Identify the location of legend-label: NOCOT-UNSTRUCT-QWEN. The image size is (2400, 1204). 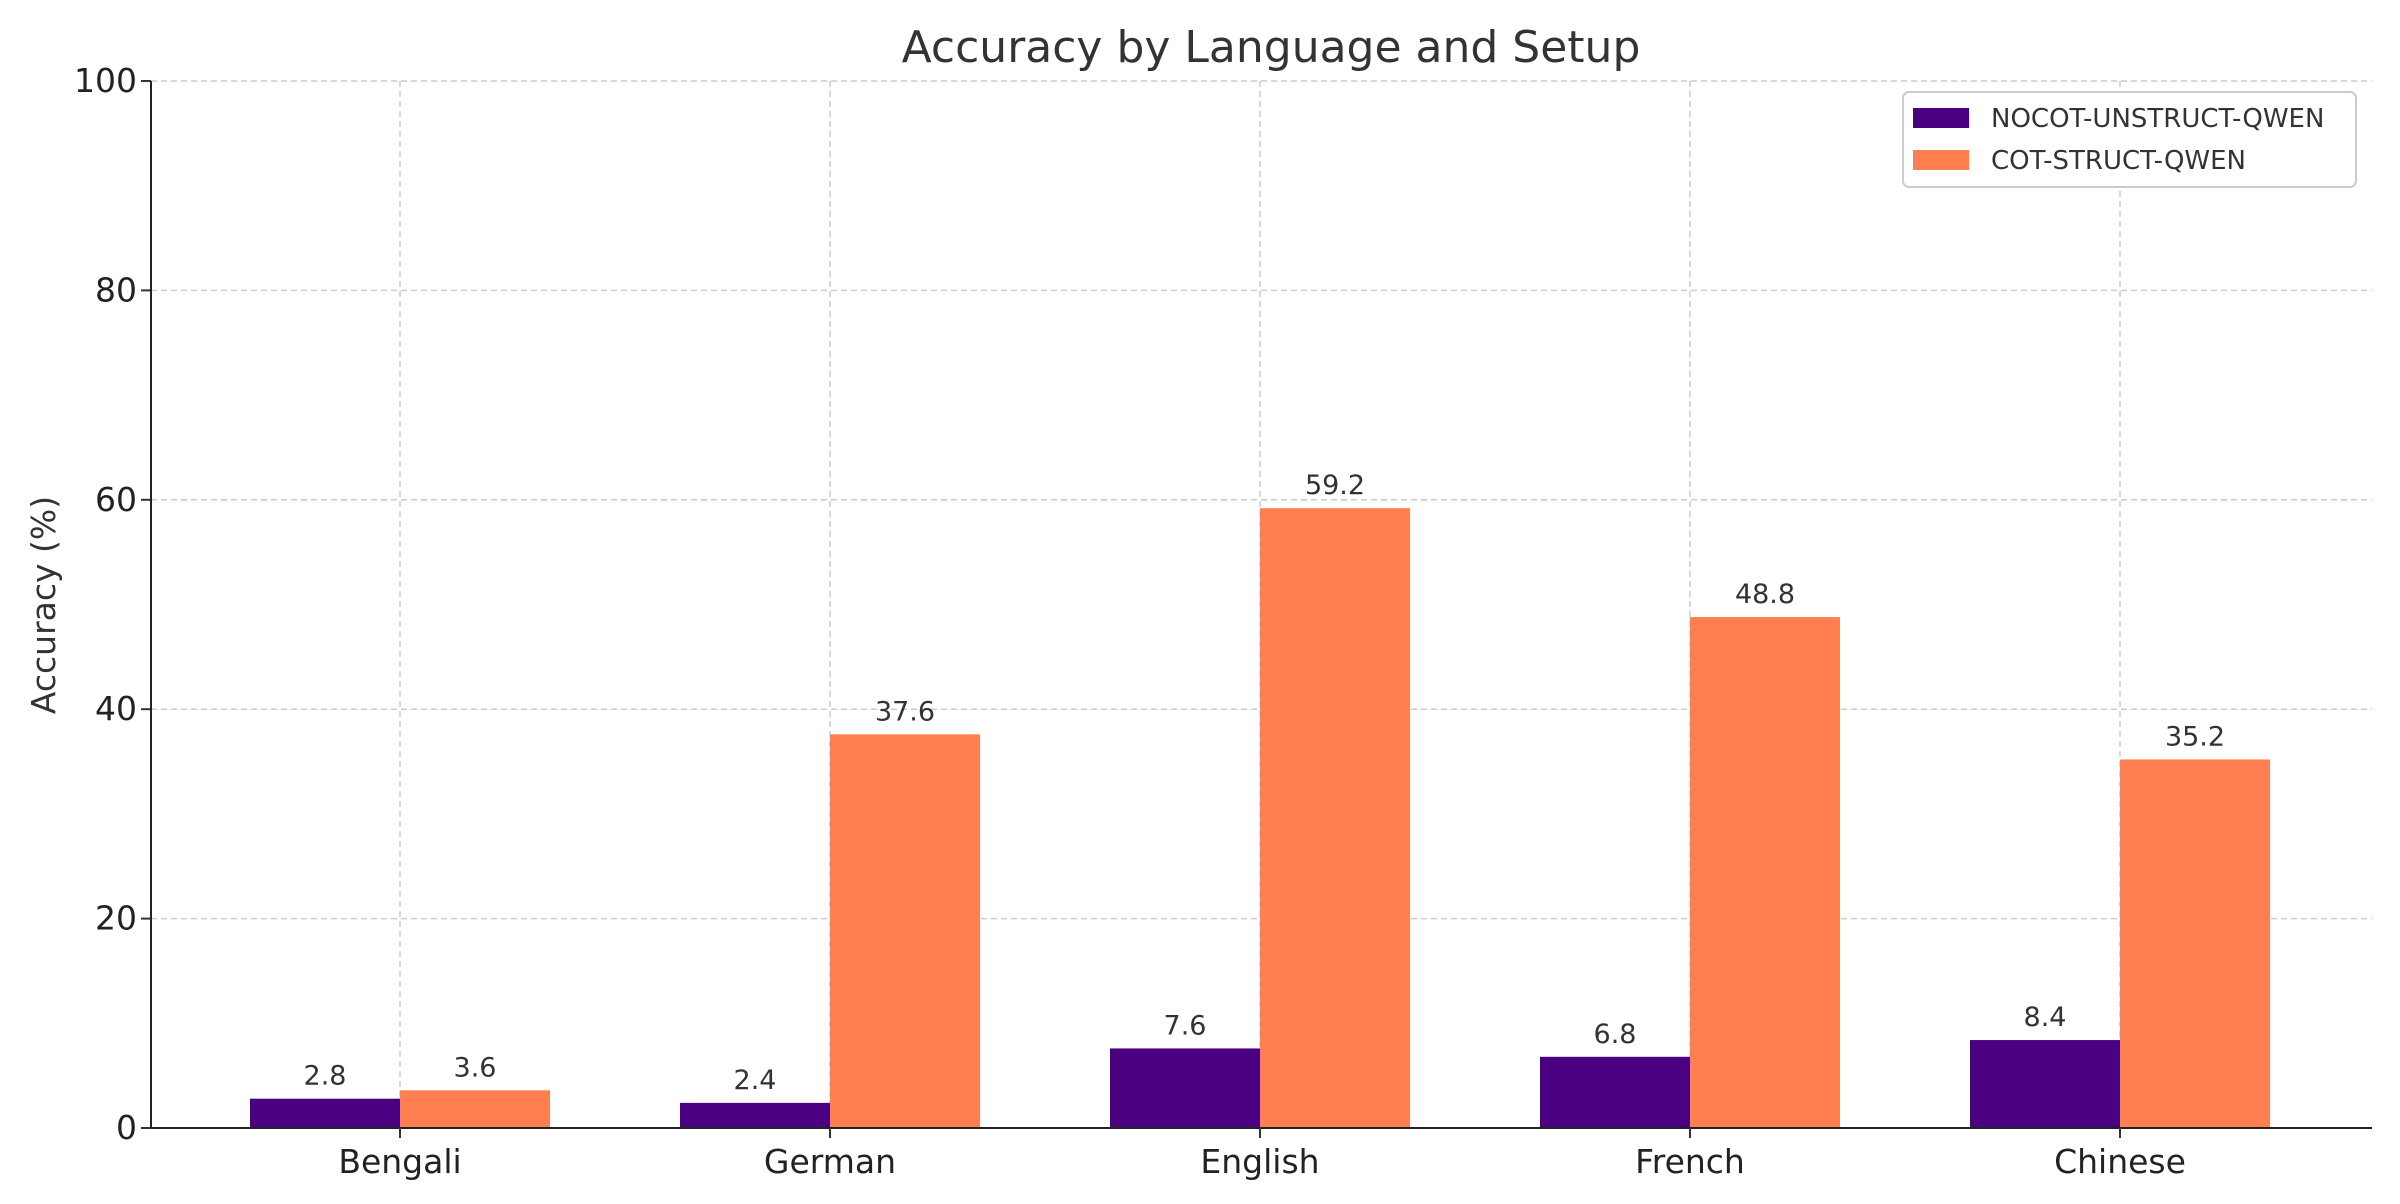
(2157, 119).